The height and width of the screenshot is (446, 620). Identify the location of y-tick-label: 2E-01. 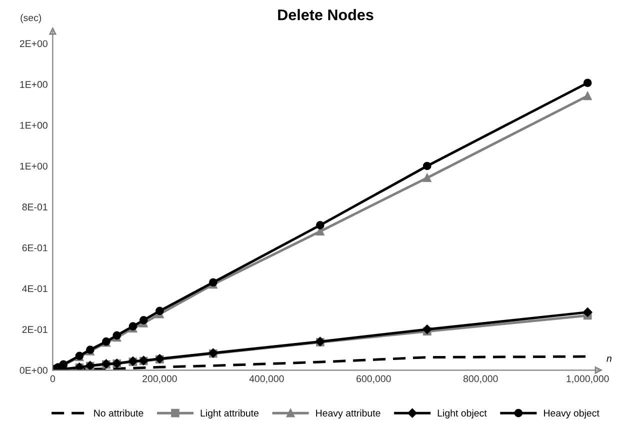
(35, 329).